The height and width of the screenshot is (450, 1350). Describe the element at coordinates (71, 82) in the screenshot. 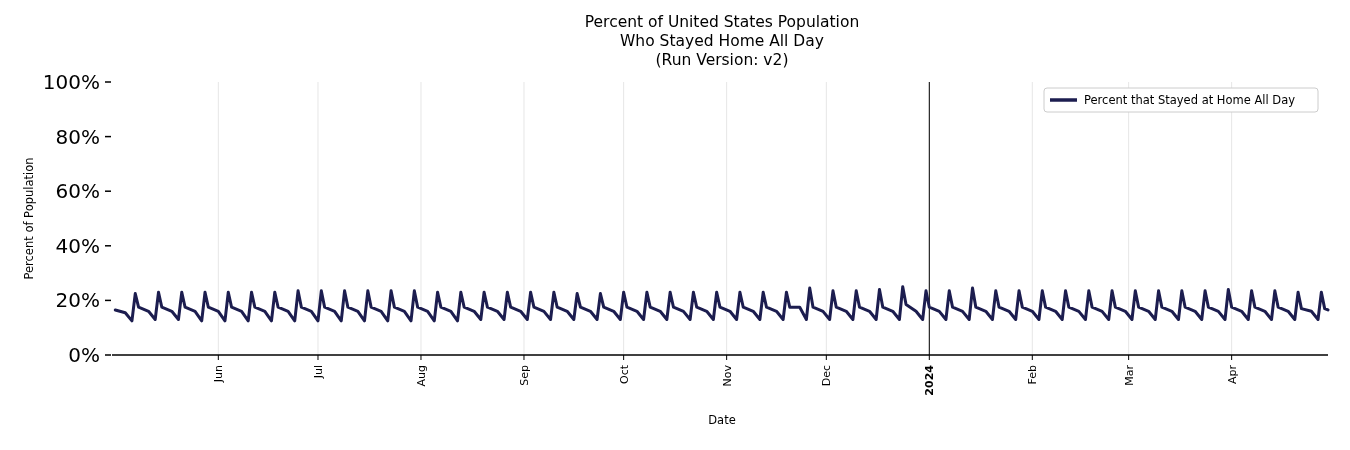

I see `y-tick-label: 100%` at that location.